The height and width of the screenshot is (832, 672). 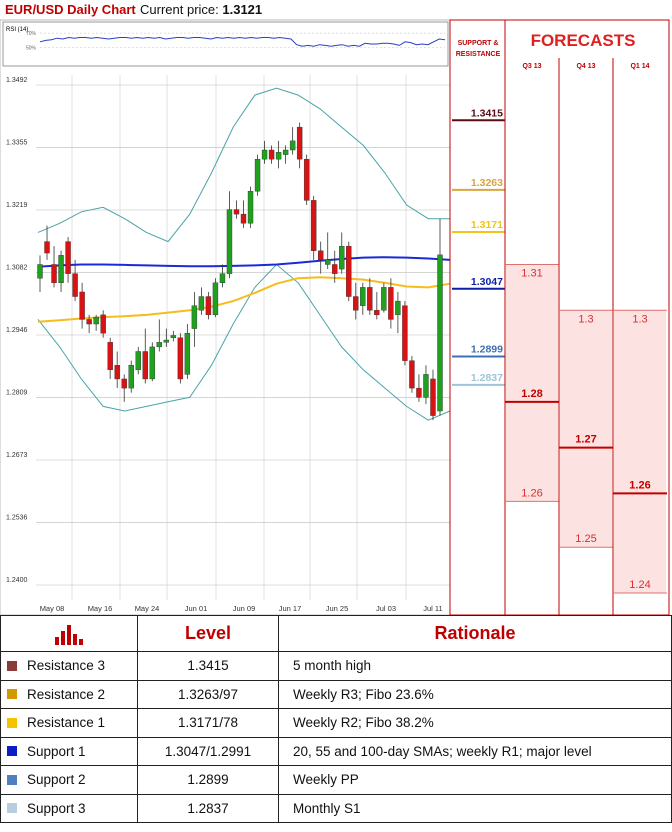 I want to click on level-name: Support 1, so click(x=56, y=751).